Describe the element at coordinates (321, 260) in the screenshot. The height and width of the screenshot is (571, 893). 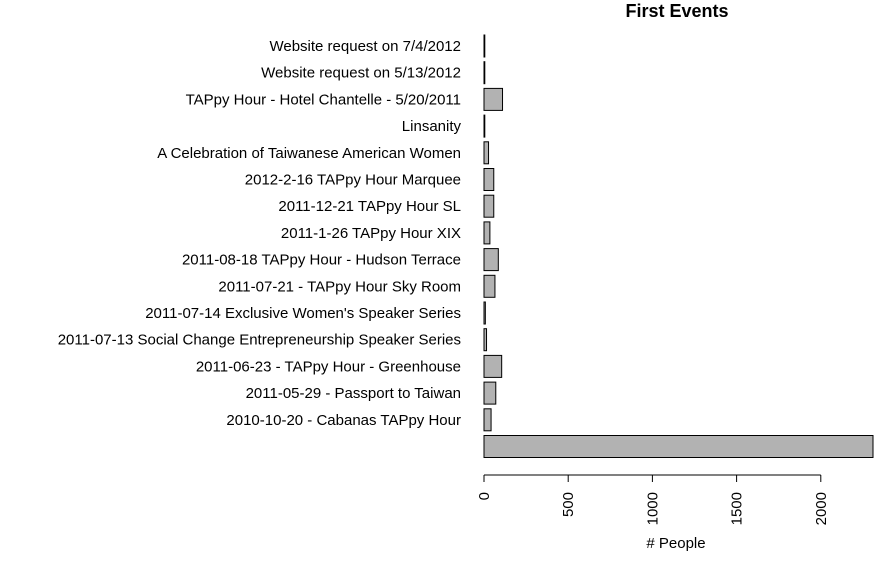
I see `category-label-8: 2011-08-18 TAPpy Hour - Hudson Terrace` at that location.